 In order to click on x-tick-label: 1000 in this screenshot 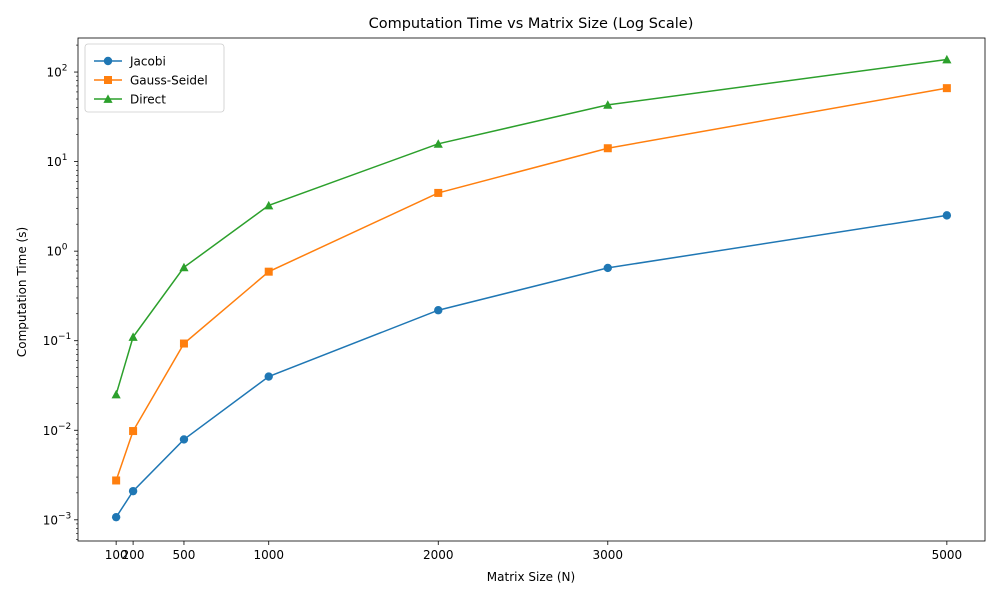, I will do `click(268, 555)`.